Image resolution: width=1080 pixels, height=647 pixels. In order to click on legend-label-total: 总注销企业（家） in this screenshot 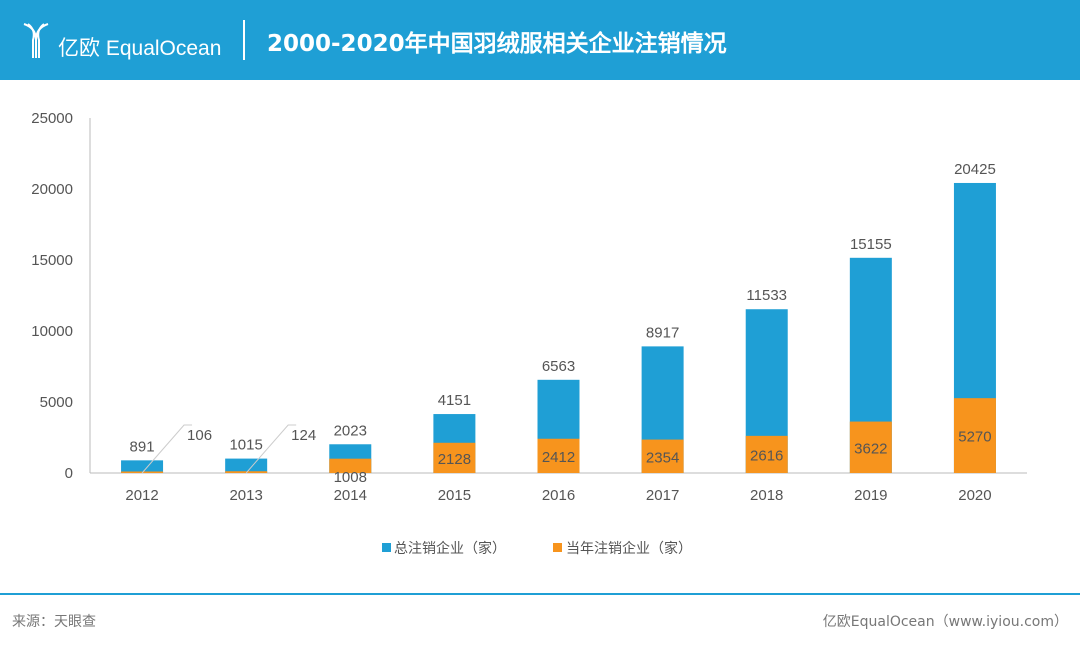, I will do `click(450, 548)`.